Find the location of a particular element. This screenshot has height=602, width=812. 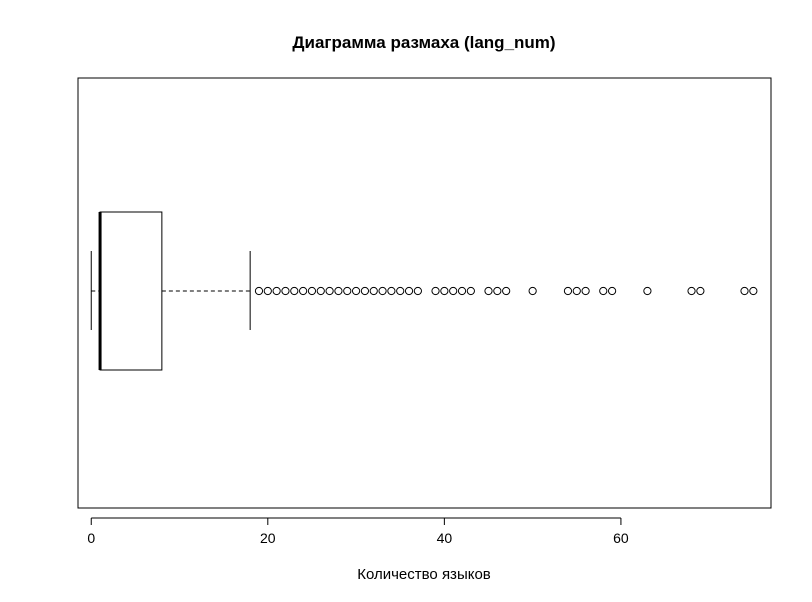

x-tick-label-60: 60 is located at coordinates (621, 538).